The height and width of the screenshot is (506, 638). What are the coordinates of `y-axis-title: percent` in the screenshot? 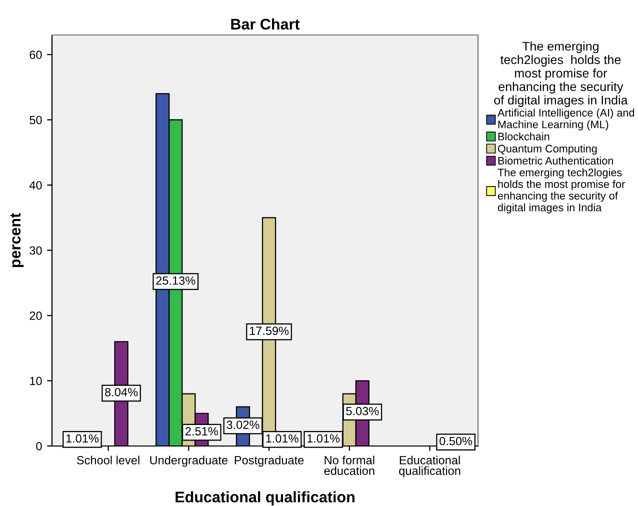 It's located at (17, 240).